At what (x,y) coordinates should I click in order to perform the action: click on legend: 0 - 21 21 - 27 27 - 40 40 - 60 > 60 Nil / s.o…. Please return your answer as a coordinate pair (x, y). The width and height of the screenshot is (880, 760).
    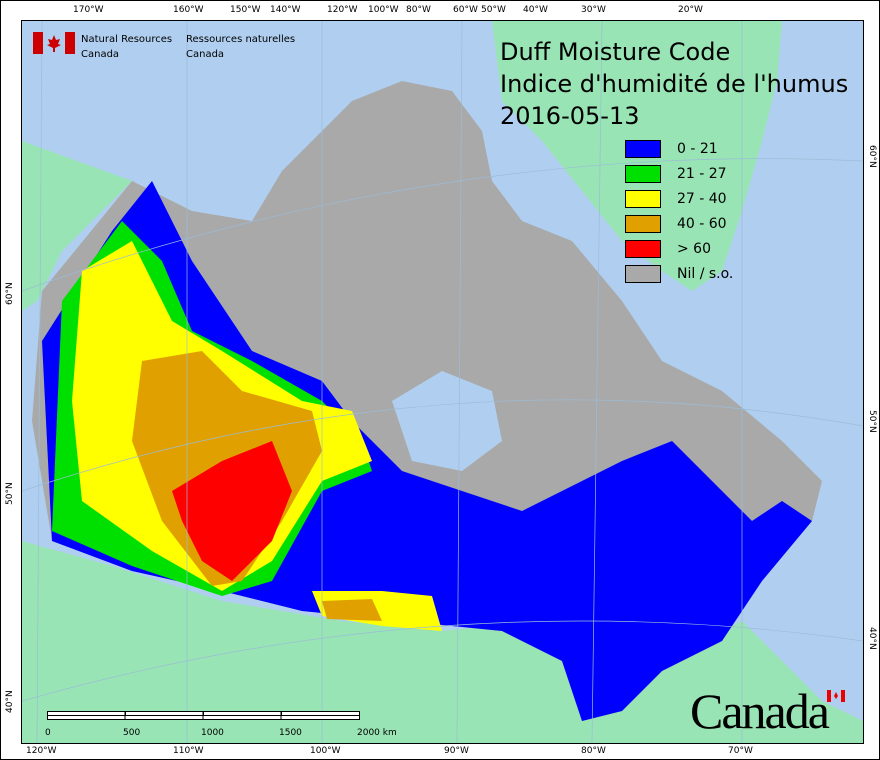
    Looking at the image, I should click on (679, 211).